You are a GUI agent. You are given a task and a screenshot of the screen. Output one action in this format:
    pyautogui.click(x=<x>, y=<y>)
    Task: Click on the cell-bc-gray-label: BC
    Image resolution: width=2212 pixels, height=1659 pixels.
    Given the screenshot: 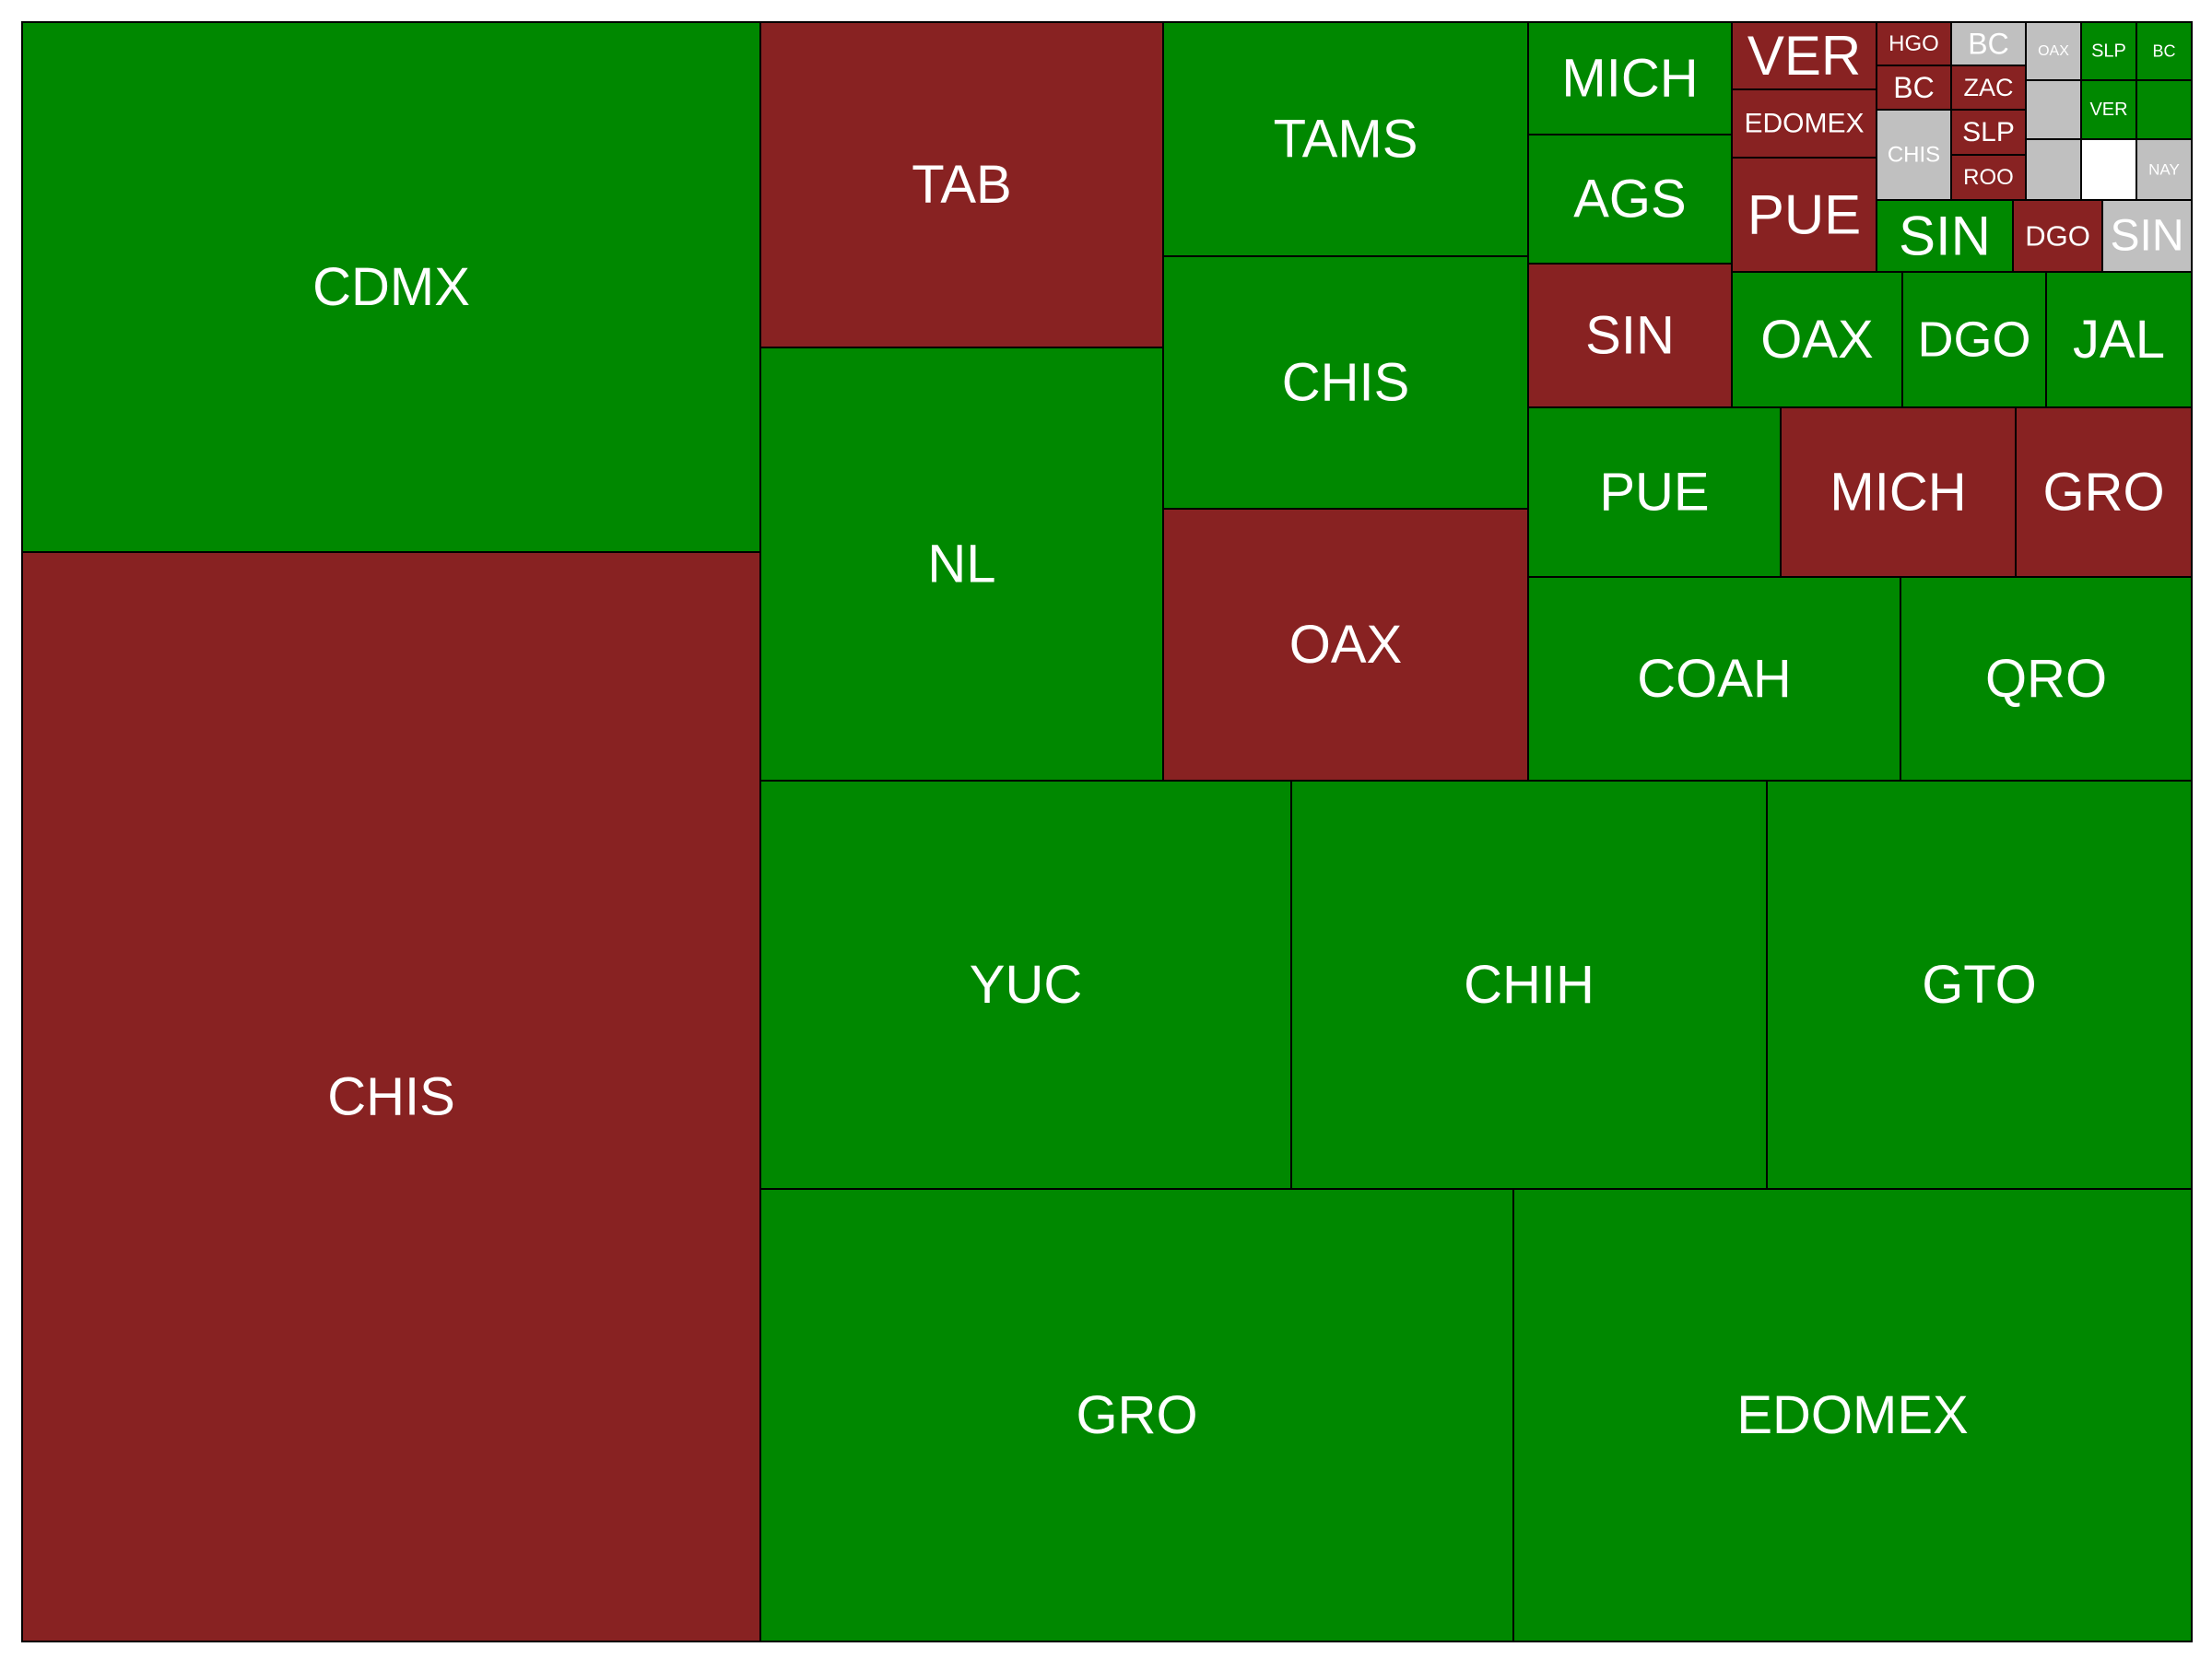 What is the action you would take?
    pyautogui.click(x=1988, y=44)
    